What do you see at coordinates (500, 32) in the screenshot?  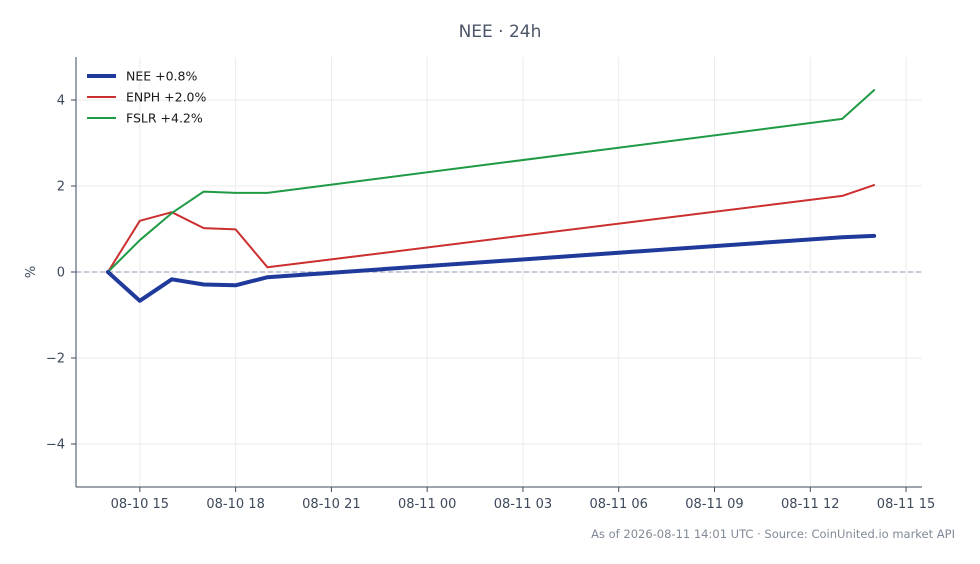 I see `chart-title: NEE · 24h` at bounding box center [500, 32].